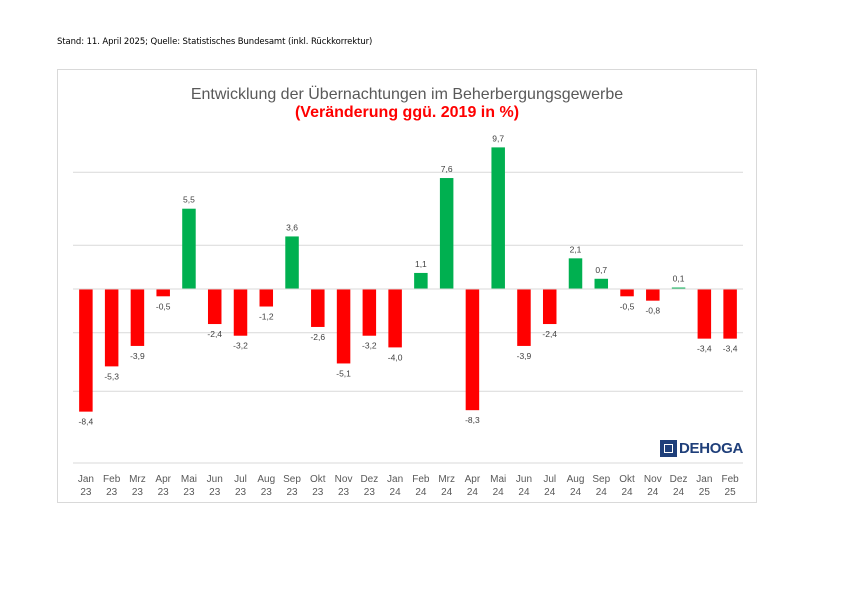 Image resolution: width=842 pixels, height=595 pixels. What do you see at coordinates (369, 346) in the screenshot?
I see `data-label: -3,2` at bounding box center [369, 346].